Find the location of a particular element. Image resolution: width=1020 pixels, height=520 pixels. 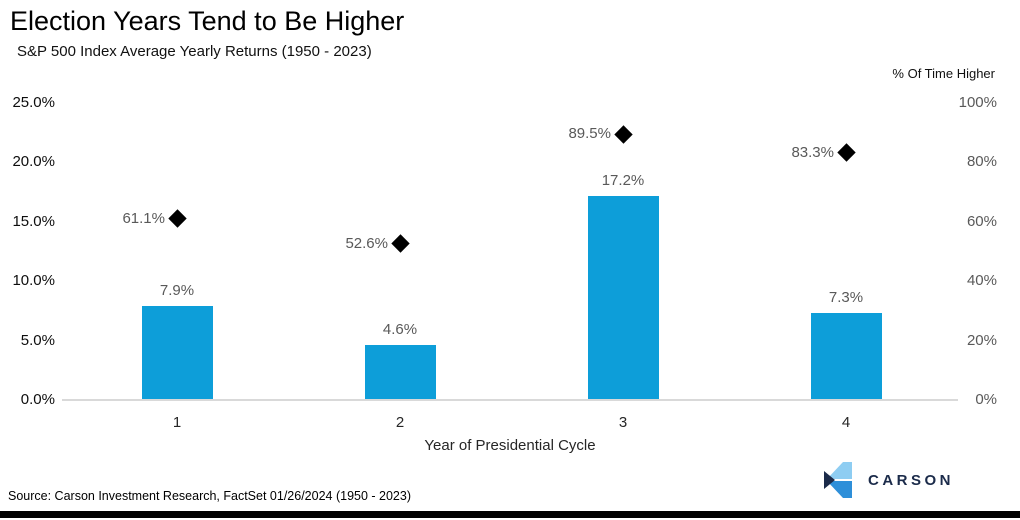

diamond-value-label: 83.3% is located at coordinates (812, 152).